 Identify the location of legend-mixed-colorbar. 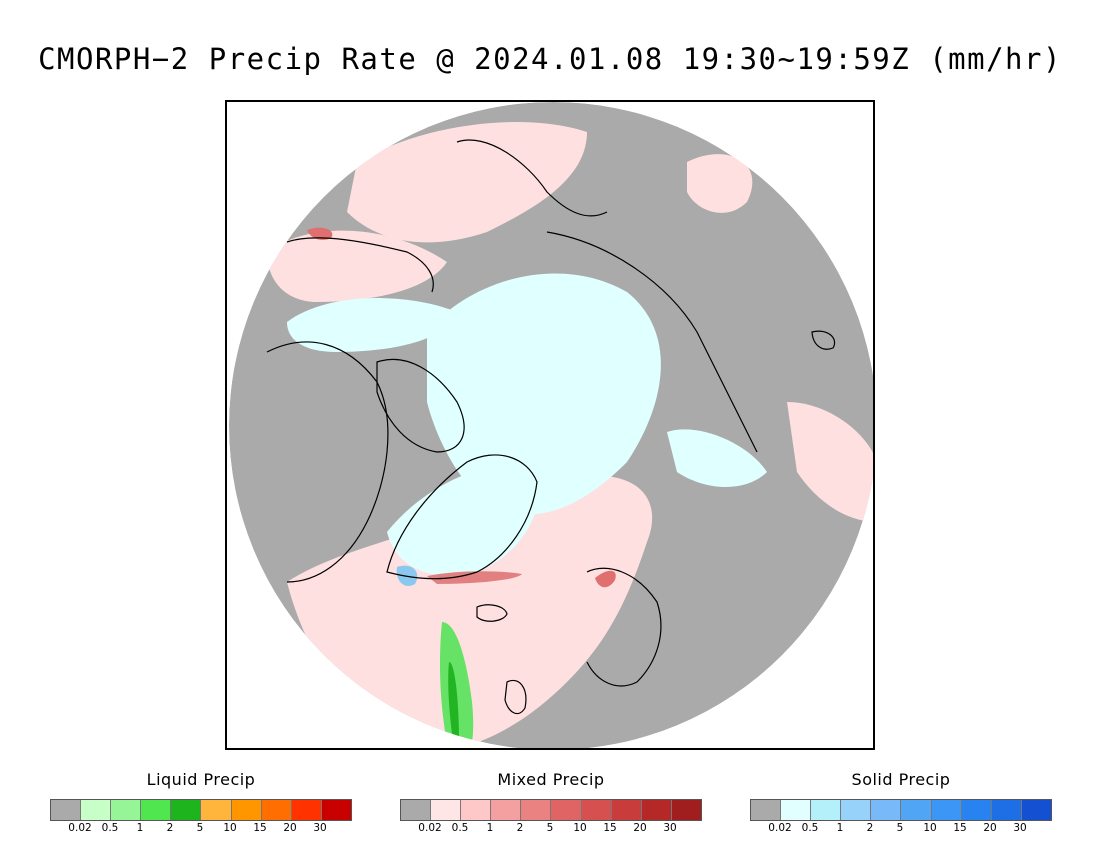
(551, 810).